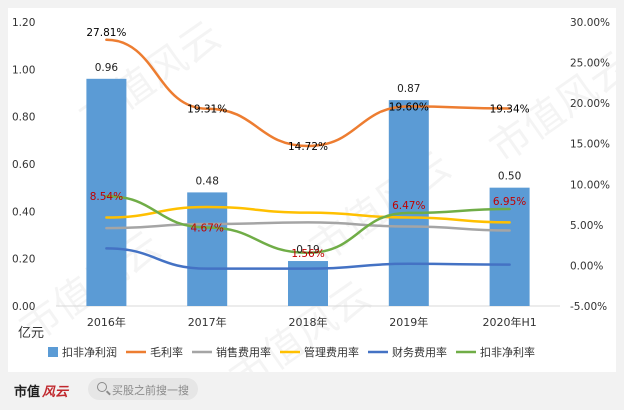 The width and height of the screenshot is (624, 410). Describe the element at coordinates (409, 107) in the screenshot. I see `gross-margin-label: 19.60%` at that location.